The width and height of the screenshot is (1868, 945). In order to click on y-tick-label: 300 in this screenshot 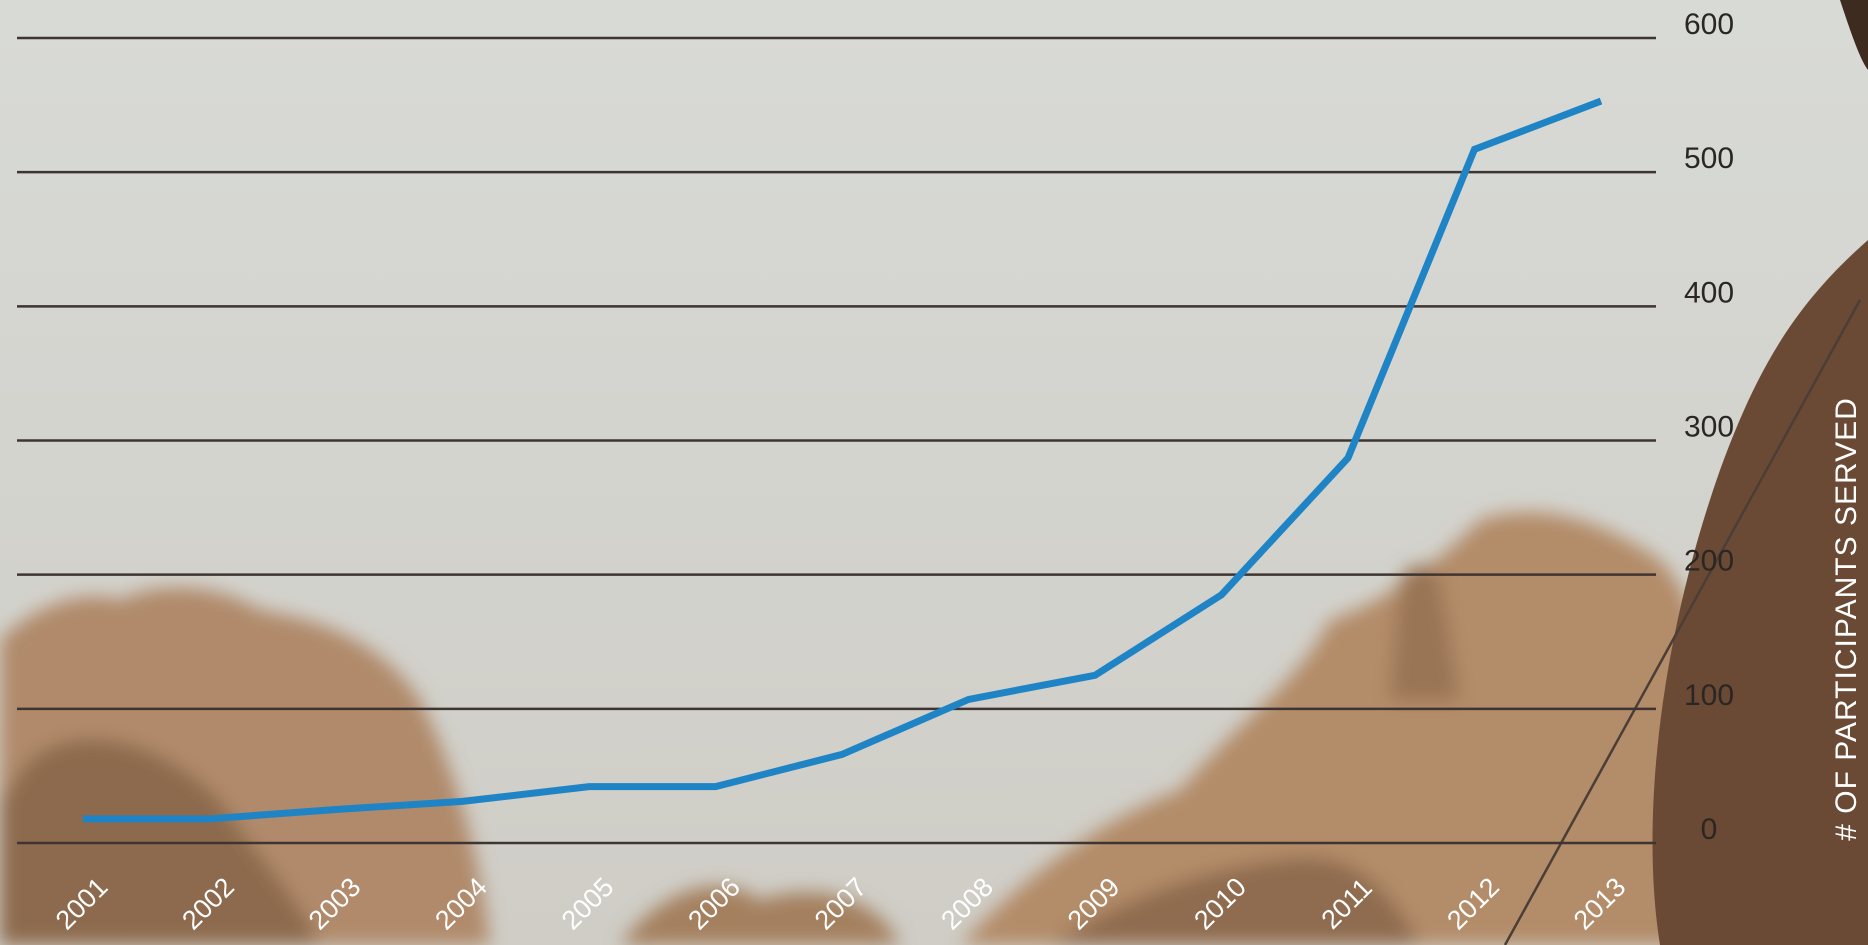, I will do `click(1709, 426)`.